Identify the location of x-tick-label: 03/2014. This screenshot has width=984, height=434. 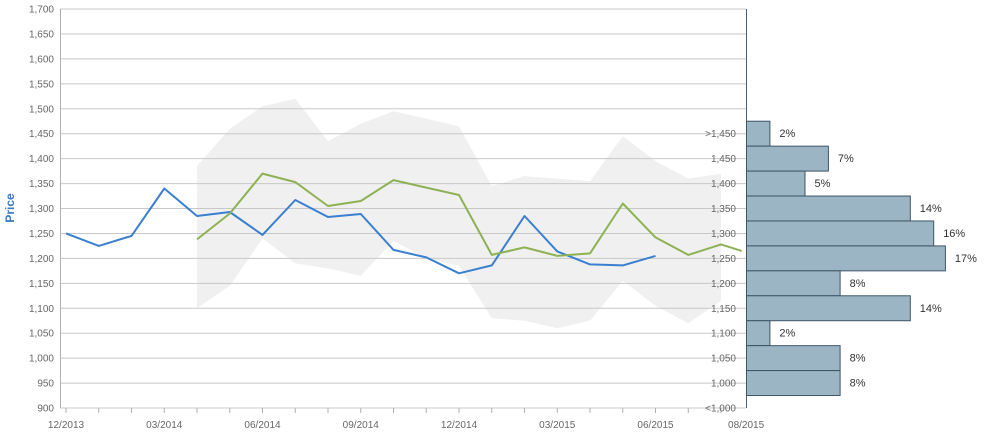
(164, 425).